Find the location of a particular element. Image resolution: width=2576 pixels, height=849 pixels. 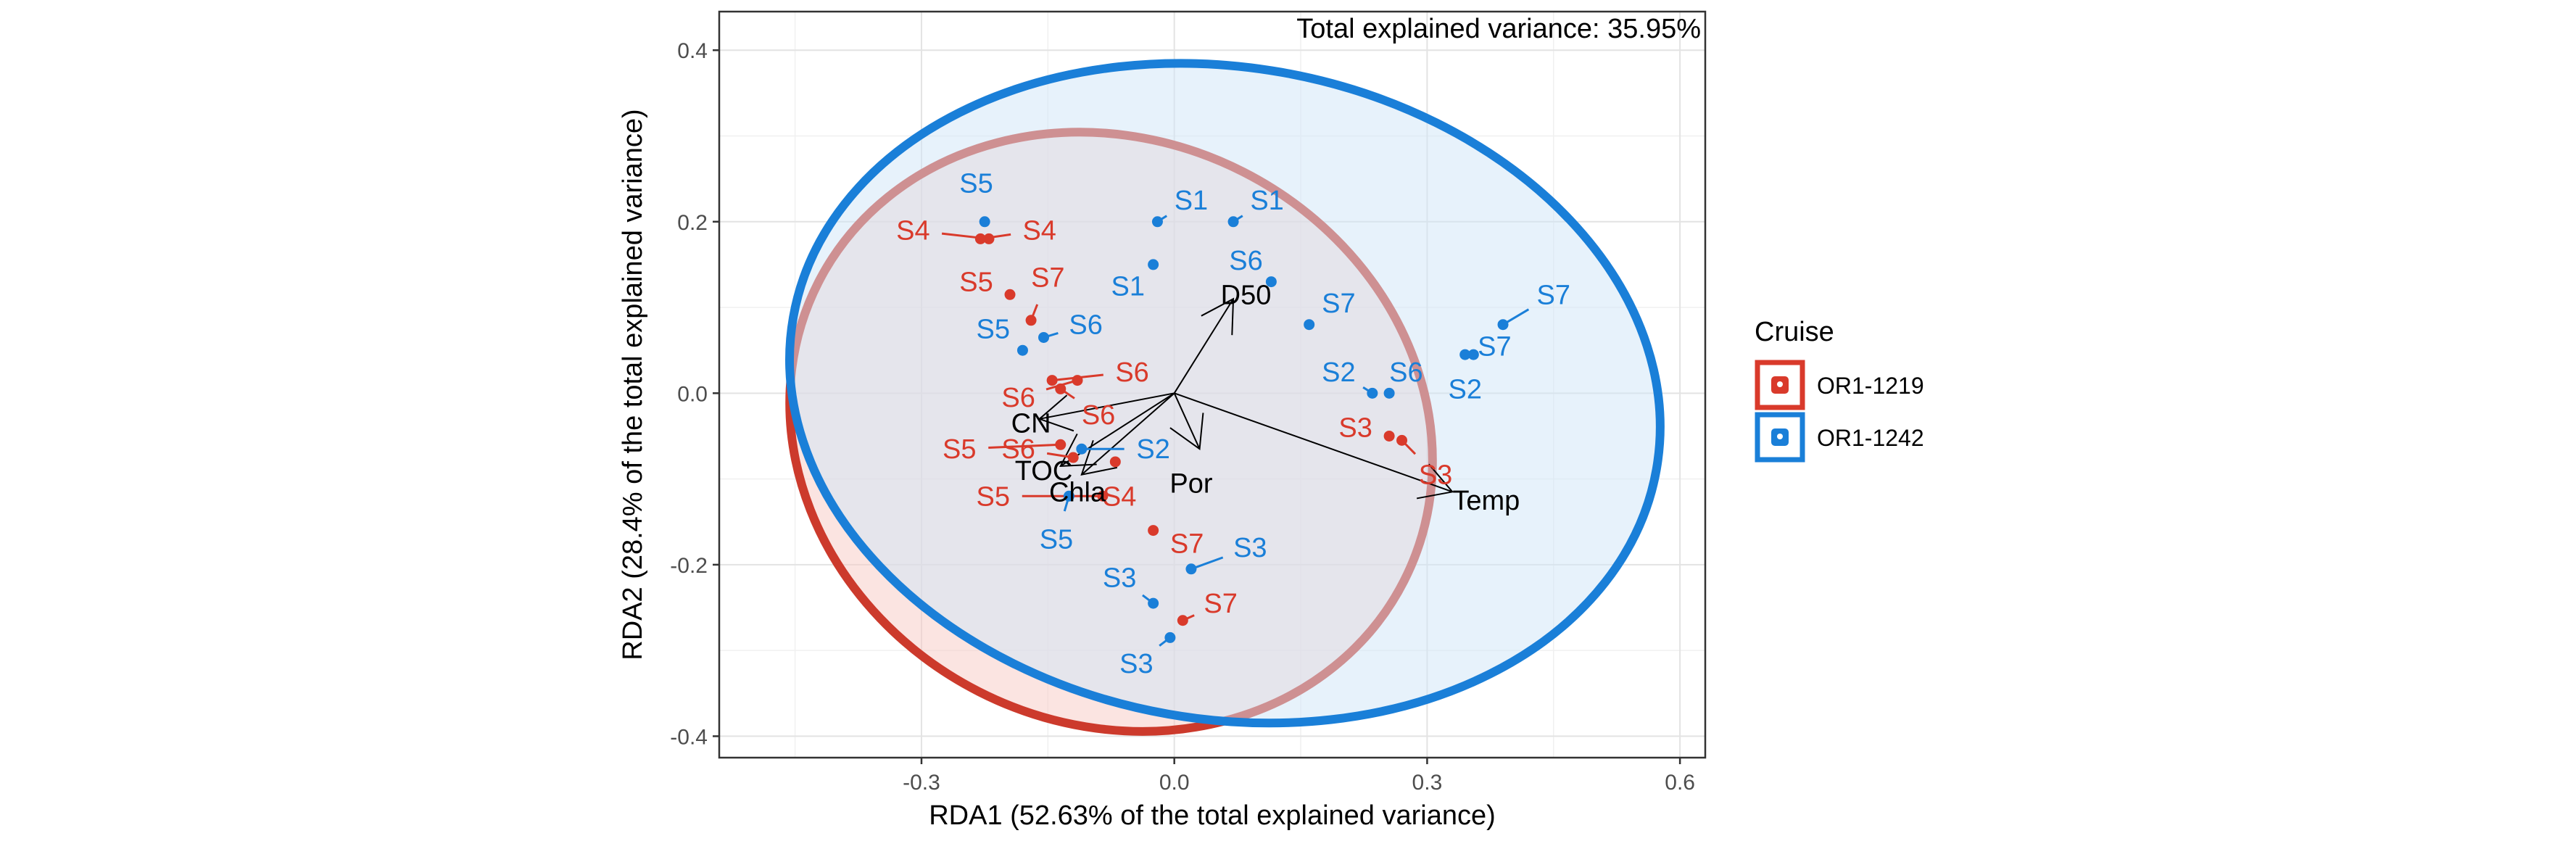

legend-label: OR1-1242 is located at coordinates (1871, 438).